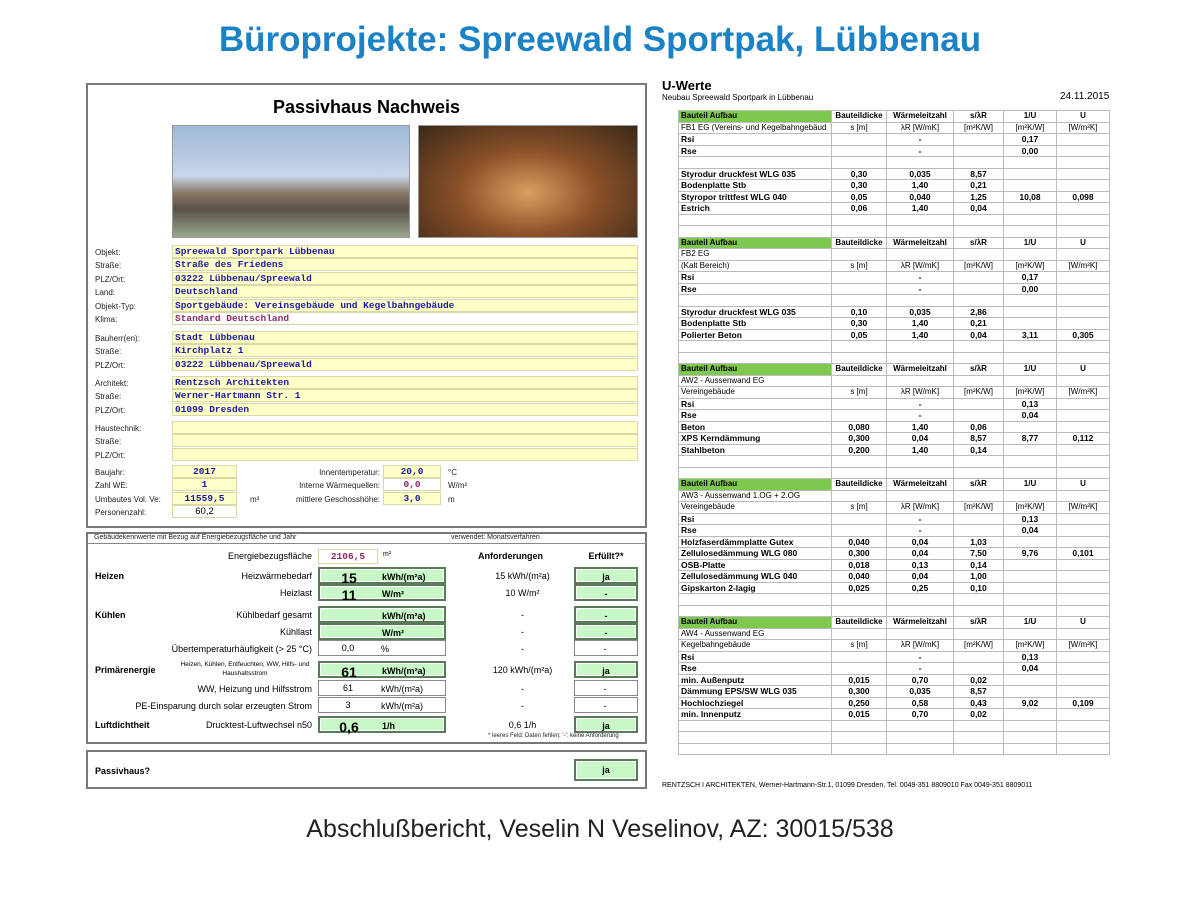 This screenshot has height=900, width=1200. I want to click on architect-field: Rentzsch Architekten, so click(405, 382).